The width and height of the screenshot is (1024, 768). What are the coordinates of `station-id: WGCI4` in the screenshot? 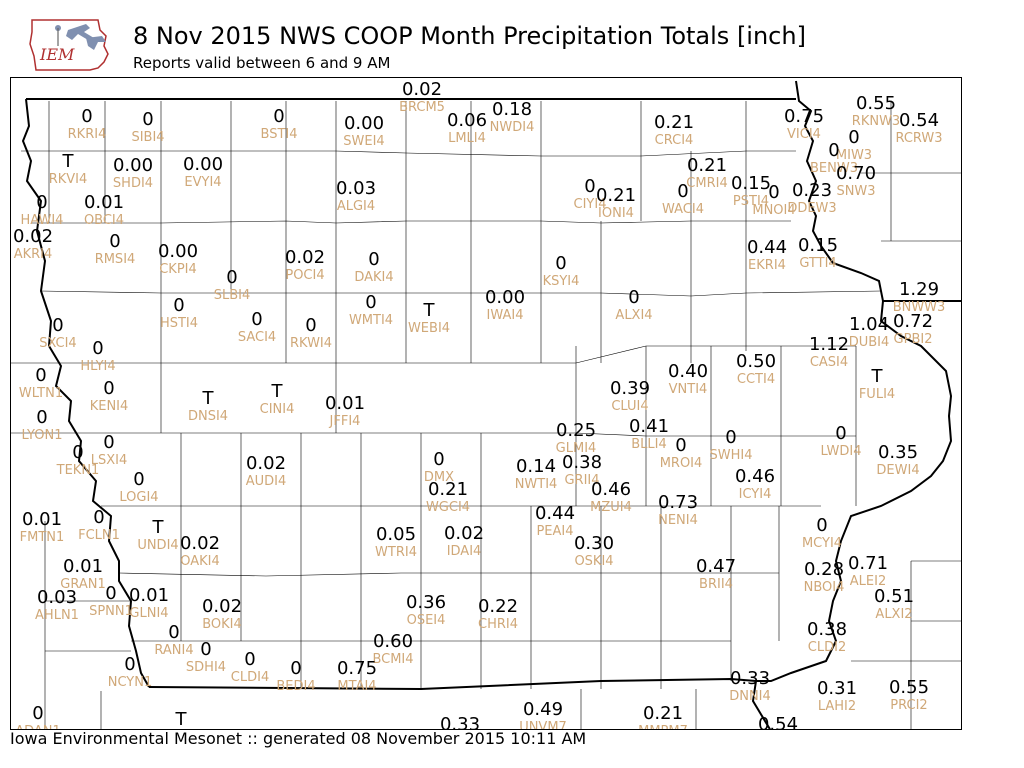 It's located at (448, 507).